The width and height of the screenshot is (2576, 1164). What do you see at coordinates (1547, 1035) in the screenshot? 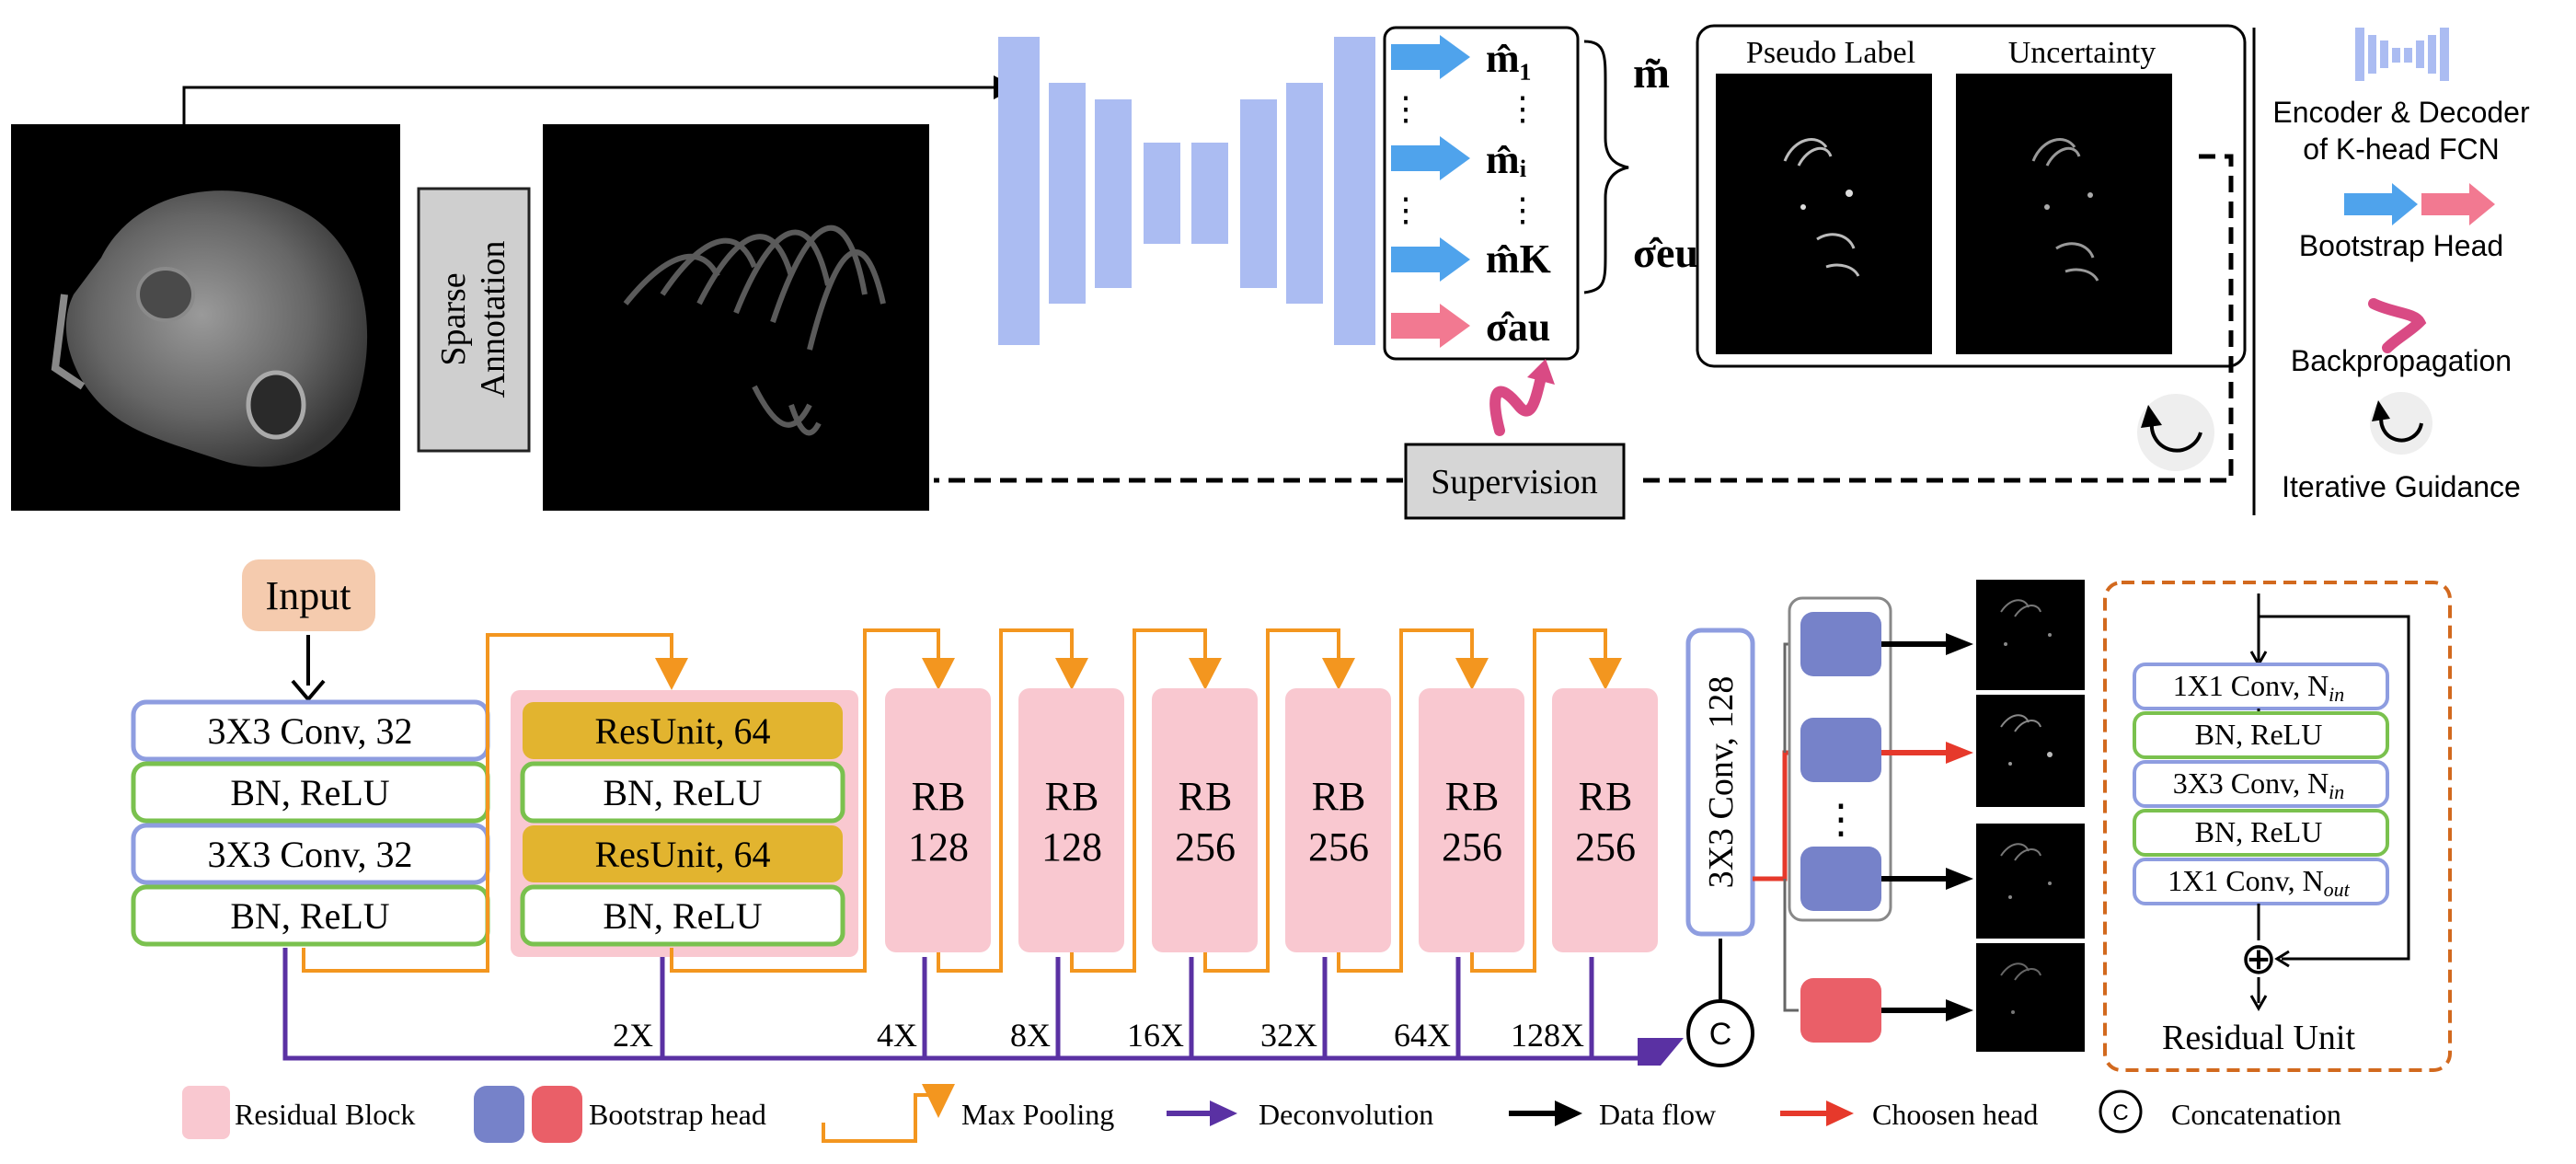
I see `scale-128x: 128X` at bounding box center [1547, 1035].